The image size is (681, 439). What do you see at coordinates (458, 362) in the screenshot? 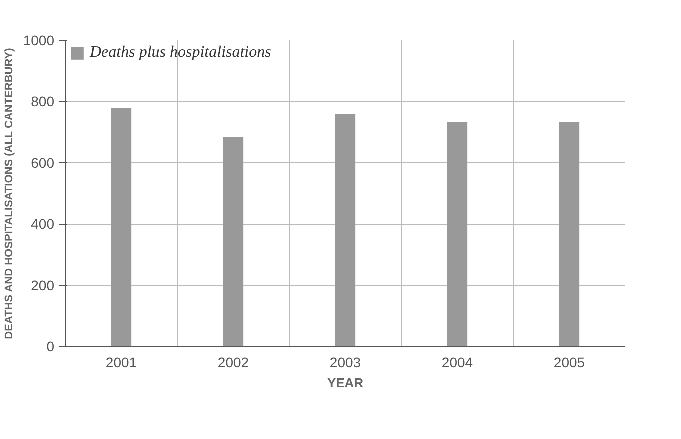
I see `x-tick-label: 2004` at bounding box center [458, 362].